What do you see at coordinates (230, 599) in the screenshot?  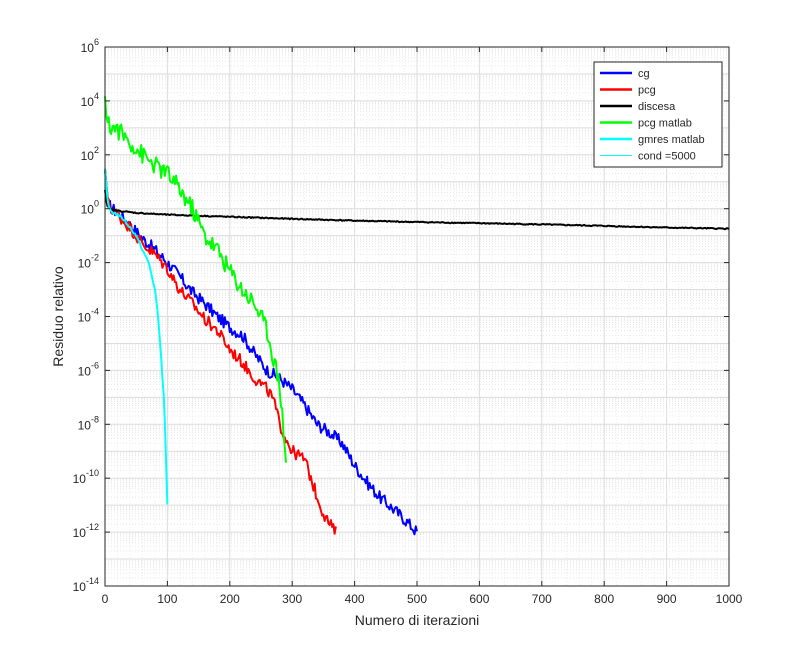 I see `x-tick-label: 200` at bounding box center [230, 599].